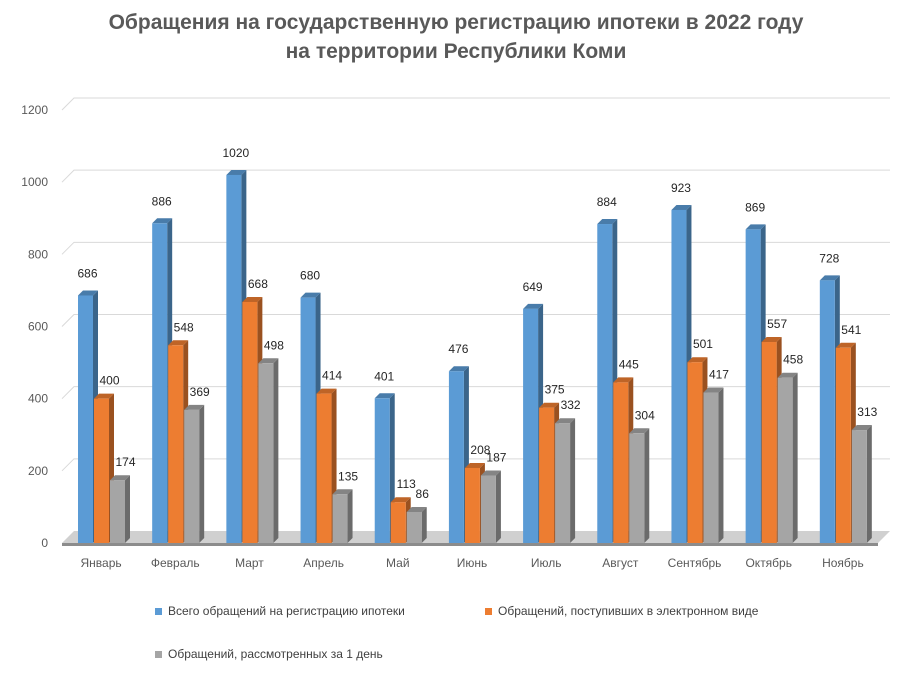  What do you see at coordinates (275, 654) in the screenshot?
I see `legend-label-one-day: Обращений, рассмотренных за 1 день` at bounding box center [275, 654].